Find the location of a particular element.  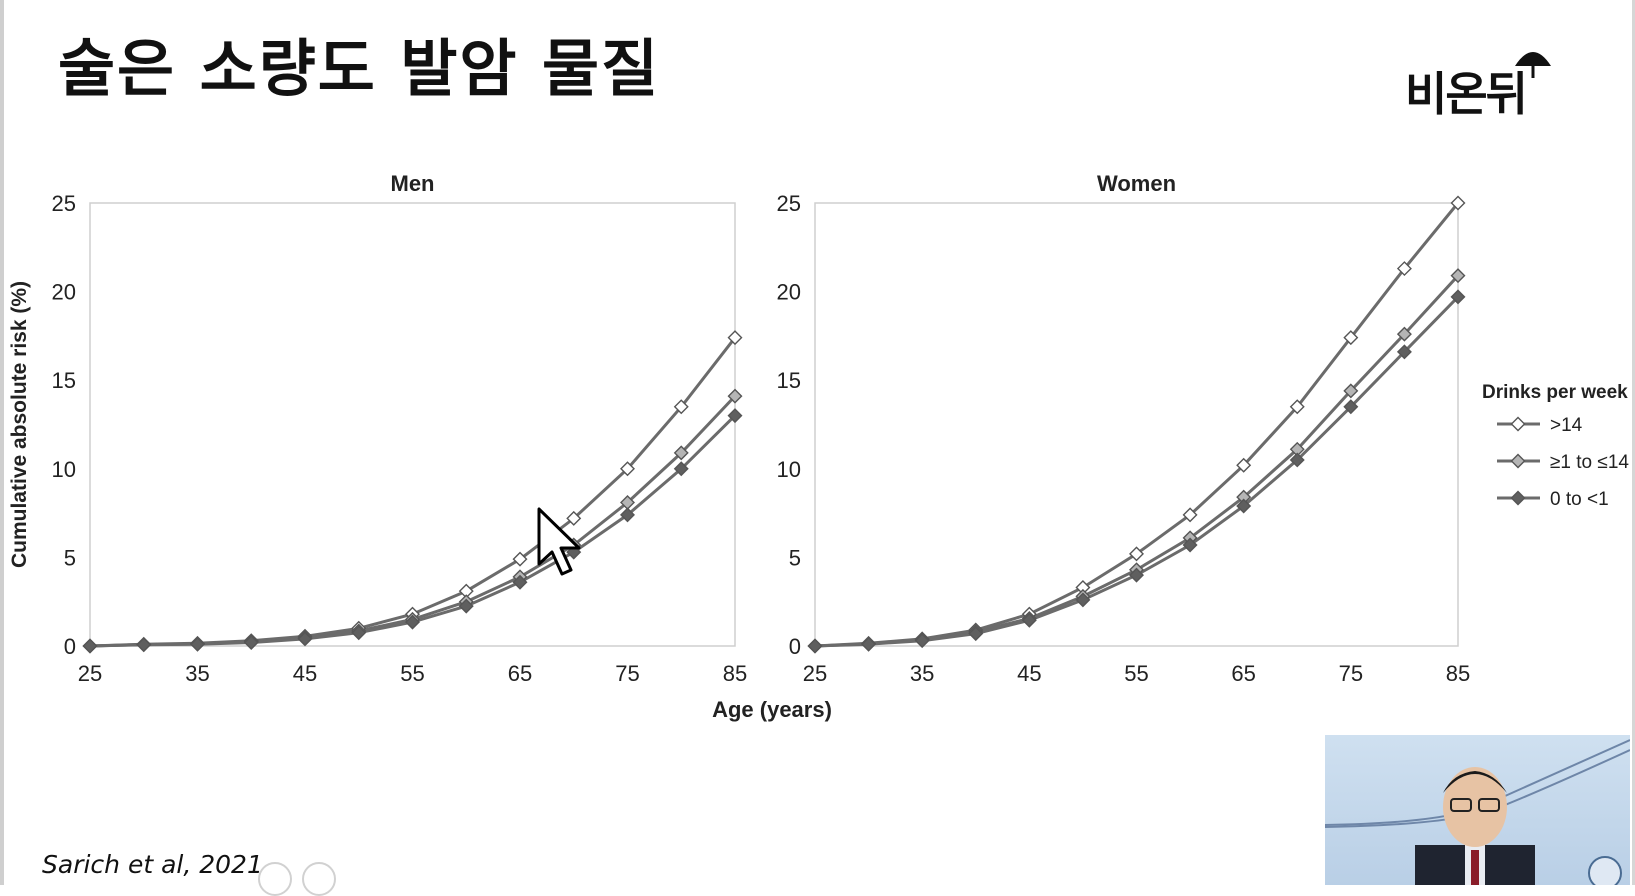

umbrella-icon is located at coordinates (1533, 65).